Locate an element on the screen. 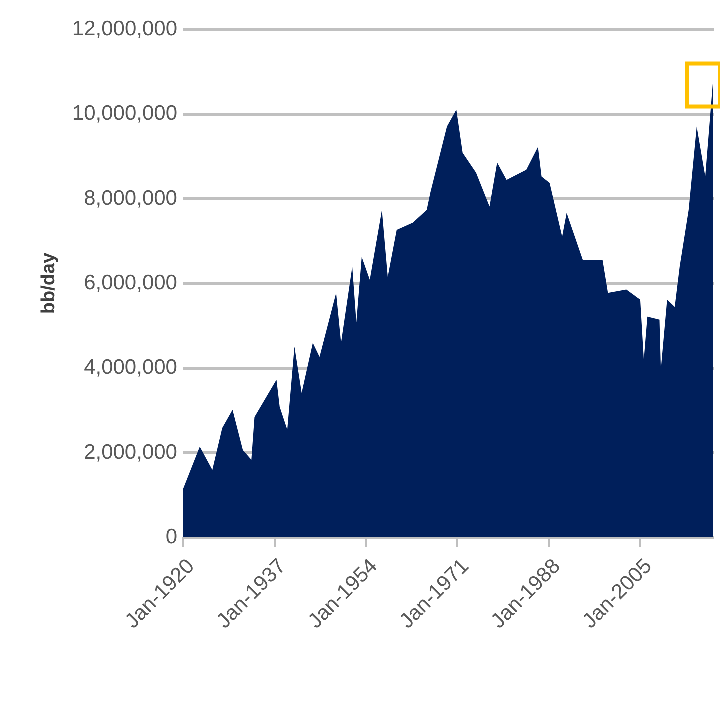 The height and width of the screenshot is (701, 720). y-tick-label: 12,000,000 is located at coordinates (125, 29).